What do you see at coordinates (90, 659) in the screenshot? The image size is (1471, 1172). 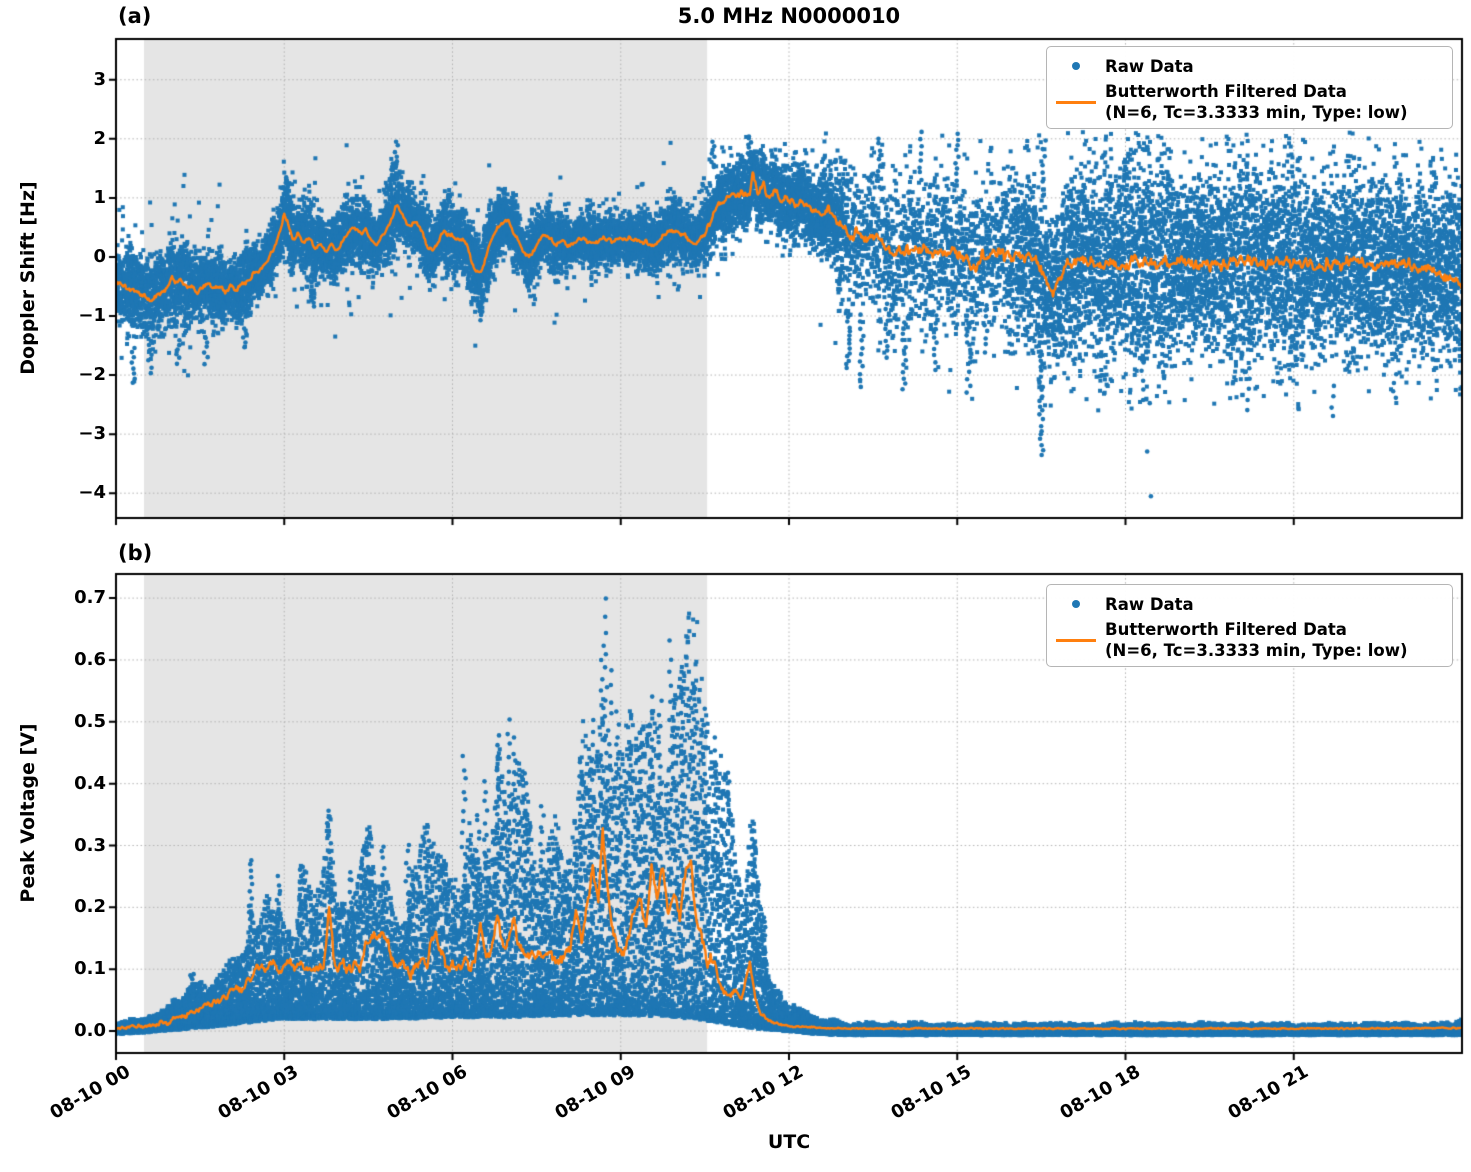 I see `y-tick-label: 0.6` at bounding box center [90, 659].